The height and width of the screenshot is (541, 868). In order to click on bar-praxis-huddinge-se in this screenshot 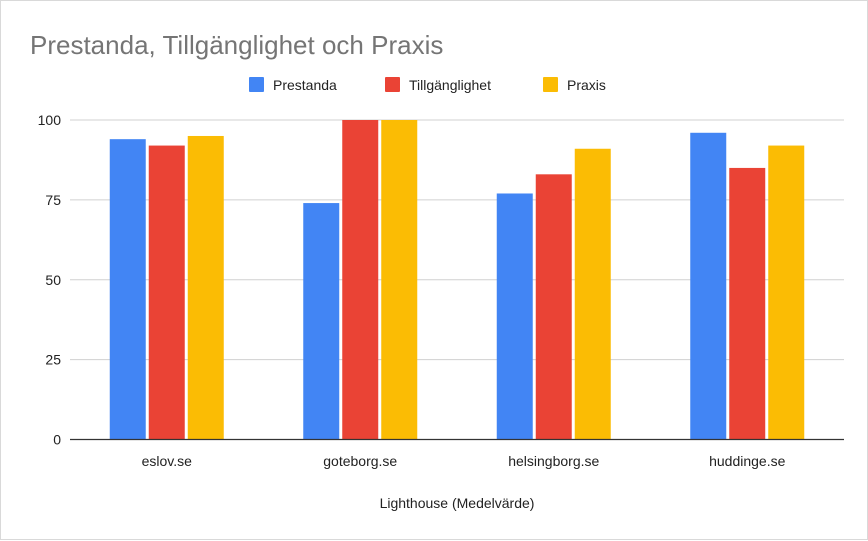, I will do `click(786, 292)`.